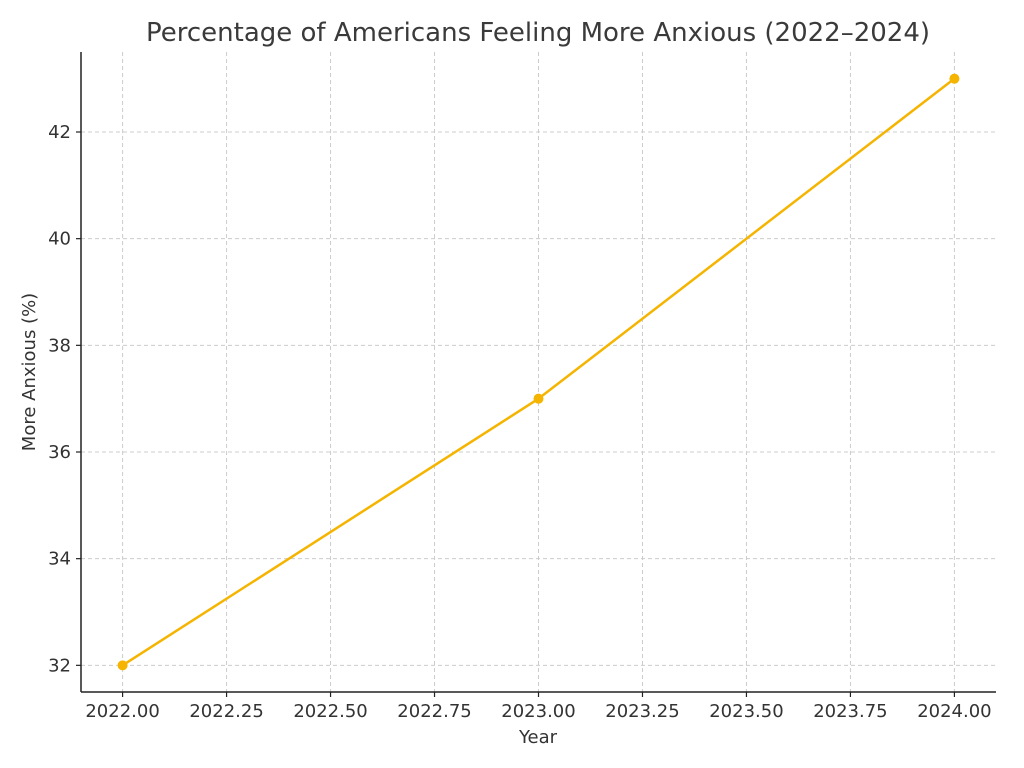 This screenshot has height=768, width=1024. Describe the element at coordinates (538, 711) in the screenshot. I see `x-tick-label: 2023.00` at that location.